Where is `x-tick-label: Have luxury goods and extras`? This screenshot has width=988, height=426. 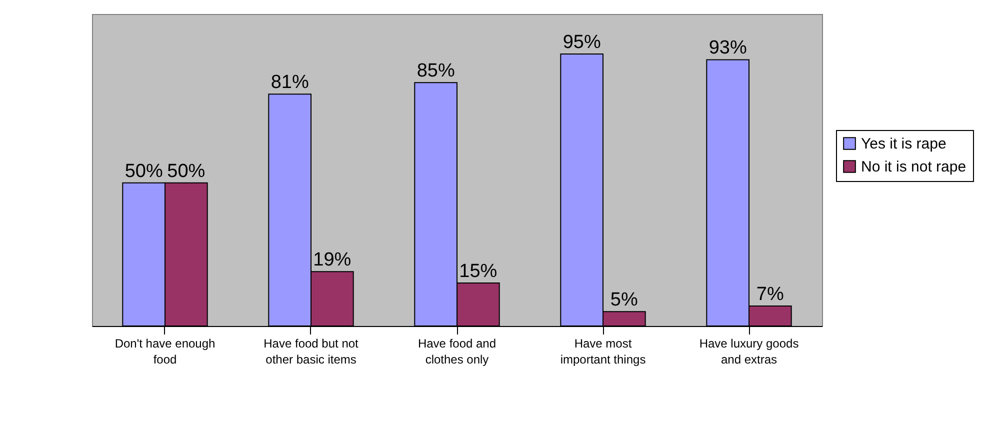 x-tick-label: Have luxury goods and extras is located at coordinates (749, 351).